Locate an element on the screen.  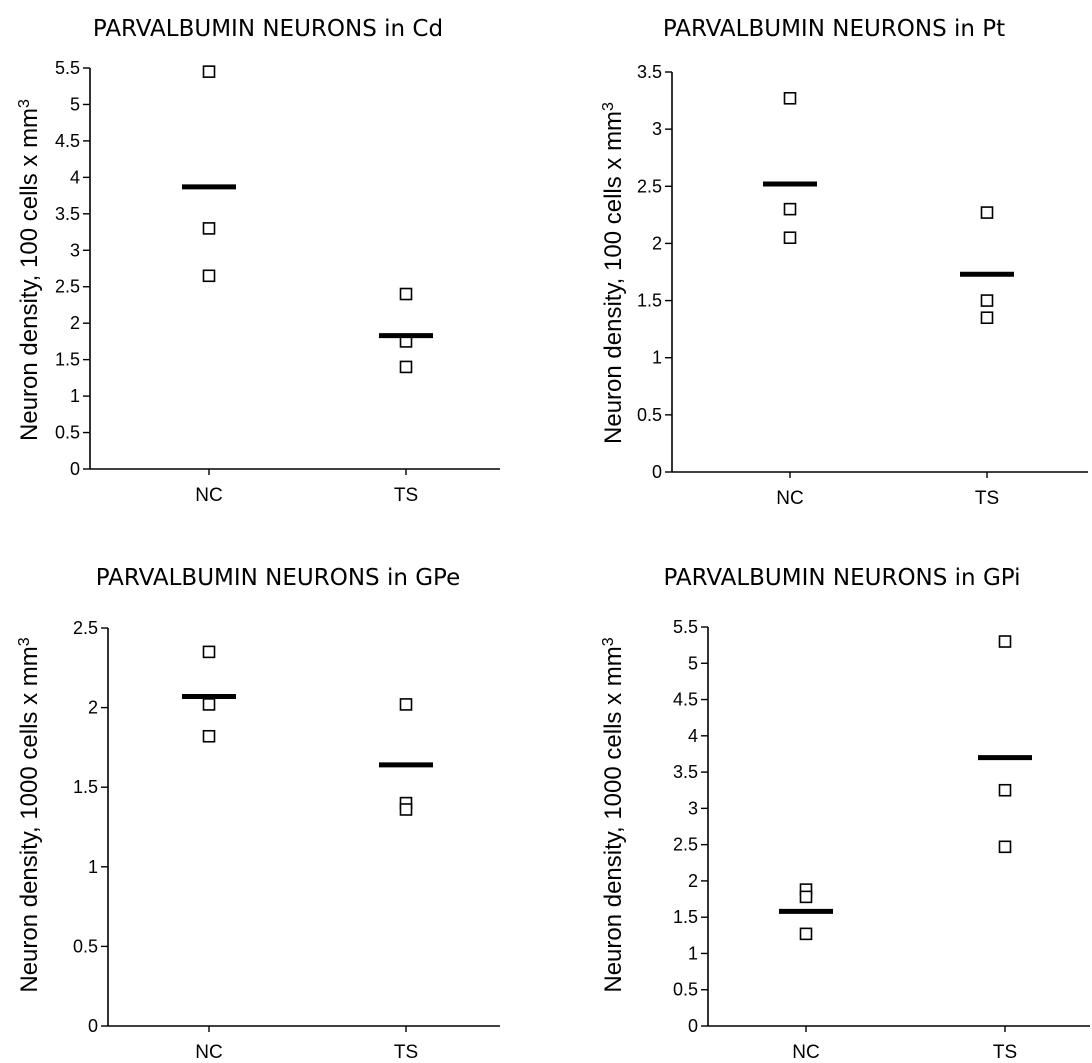
chart-title: PARVALBUMIN NEURONS in GPe is located at coordinates (278, 578).